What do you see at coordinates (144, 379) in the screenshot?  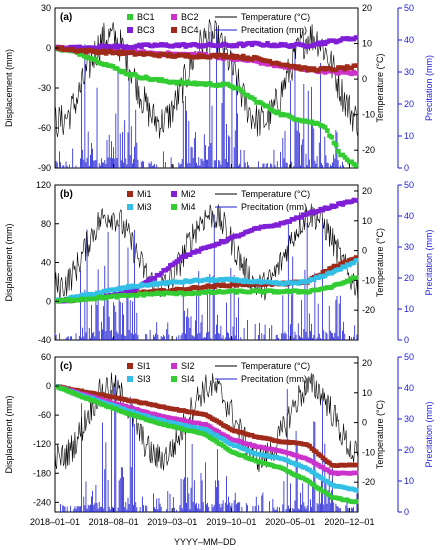 I see `panel-c-legend-si3-label: SI3` at bounding box center [144, 379].